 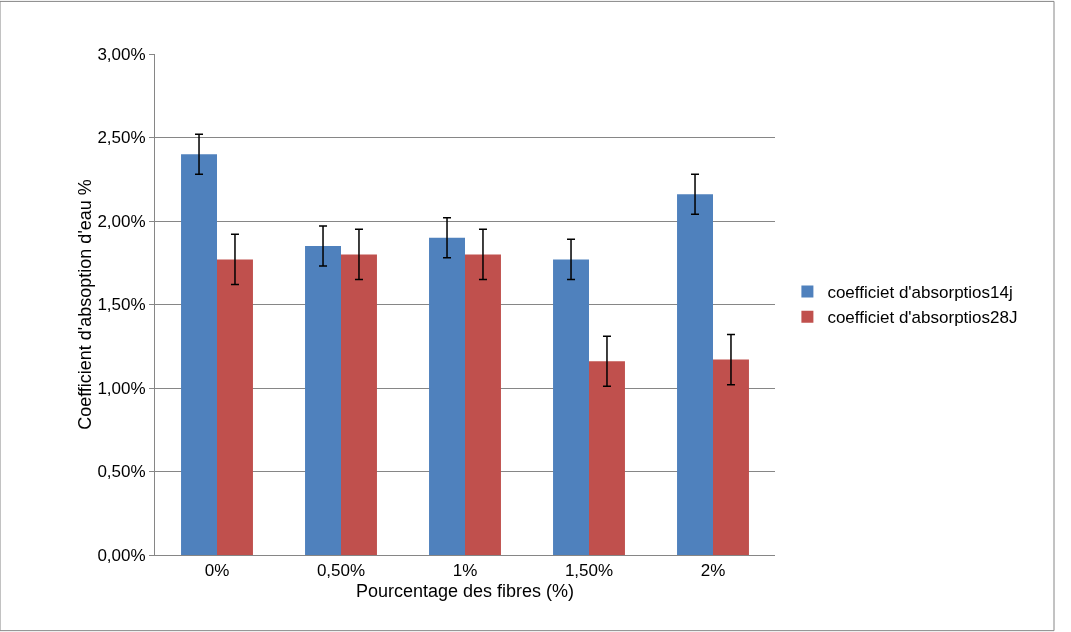 What do you see at coordinates (121, 138) in the screenshot?
I see `y-tick-label: 2,50%` at bounding box center [121, 138].